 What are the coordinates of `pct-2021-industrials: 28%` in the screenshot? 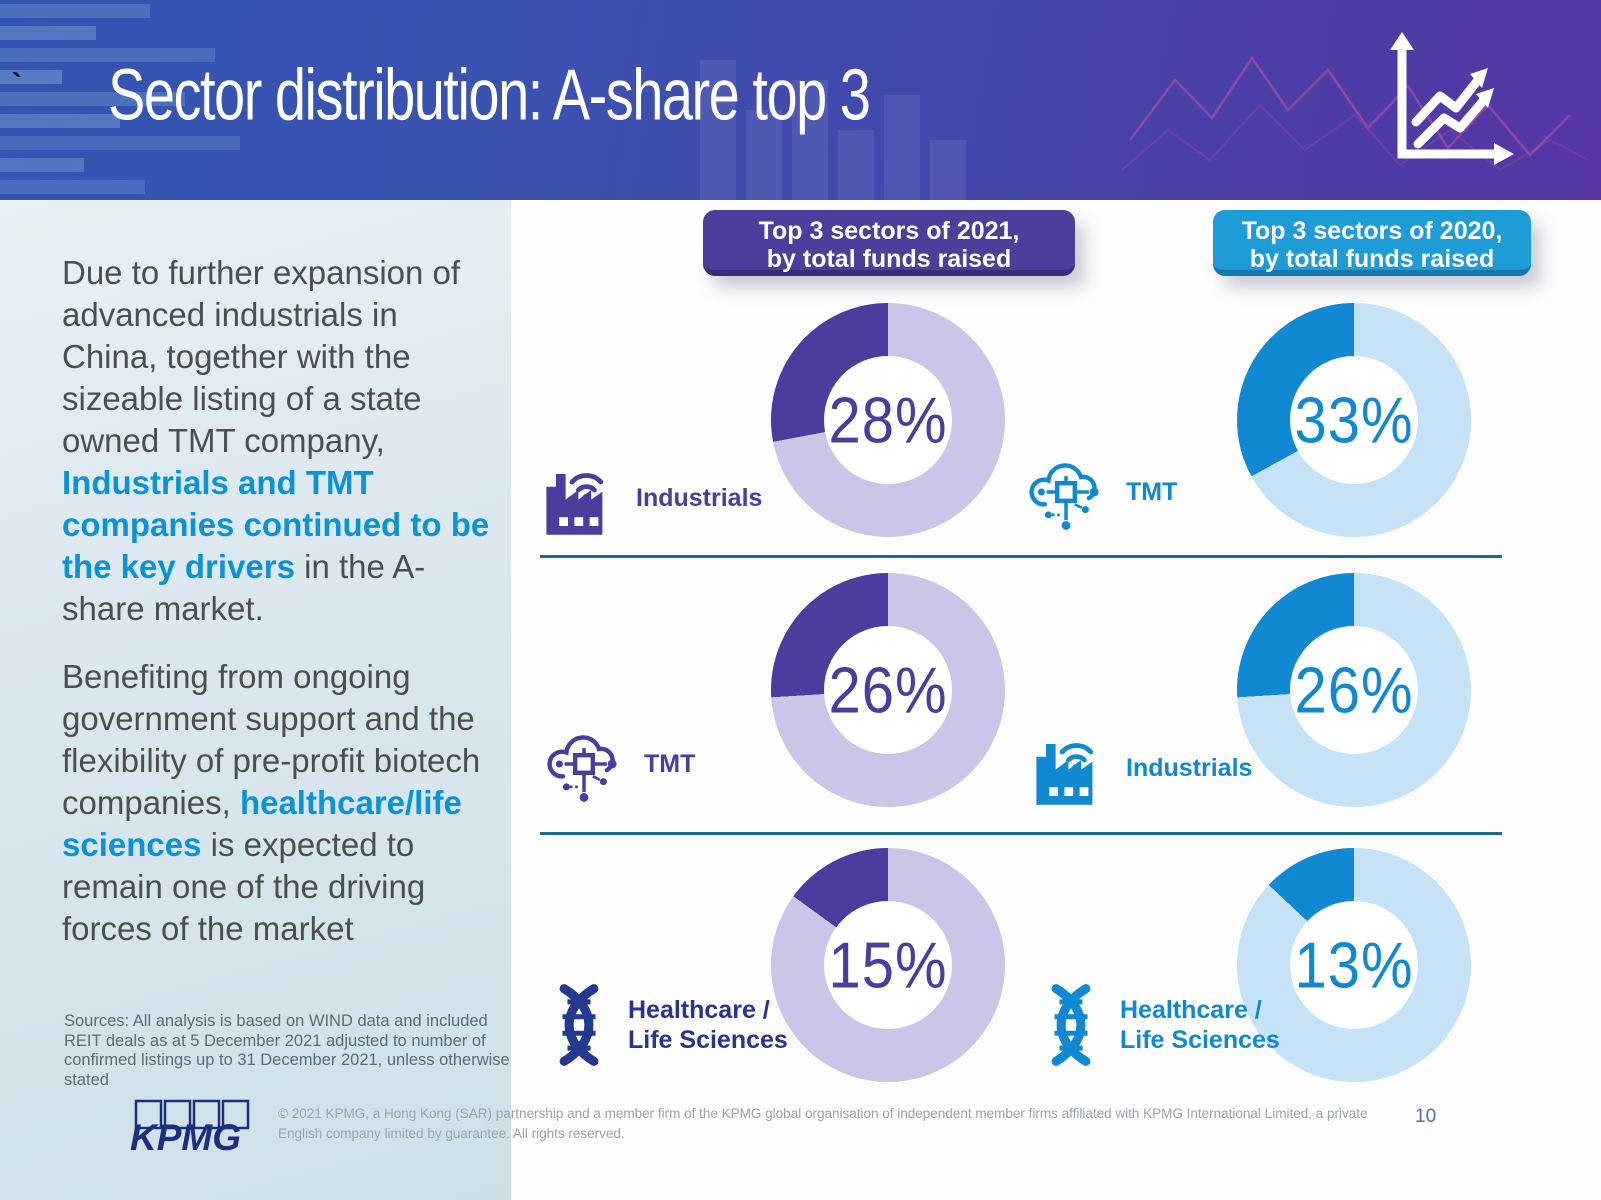 It's located at (888, 420).